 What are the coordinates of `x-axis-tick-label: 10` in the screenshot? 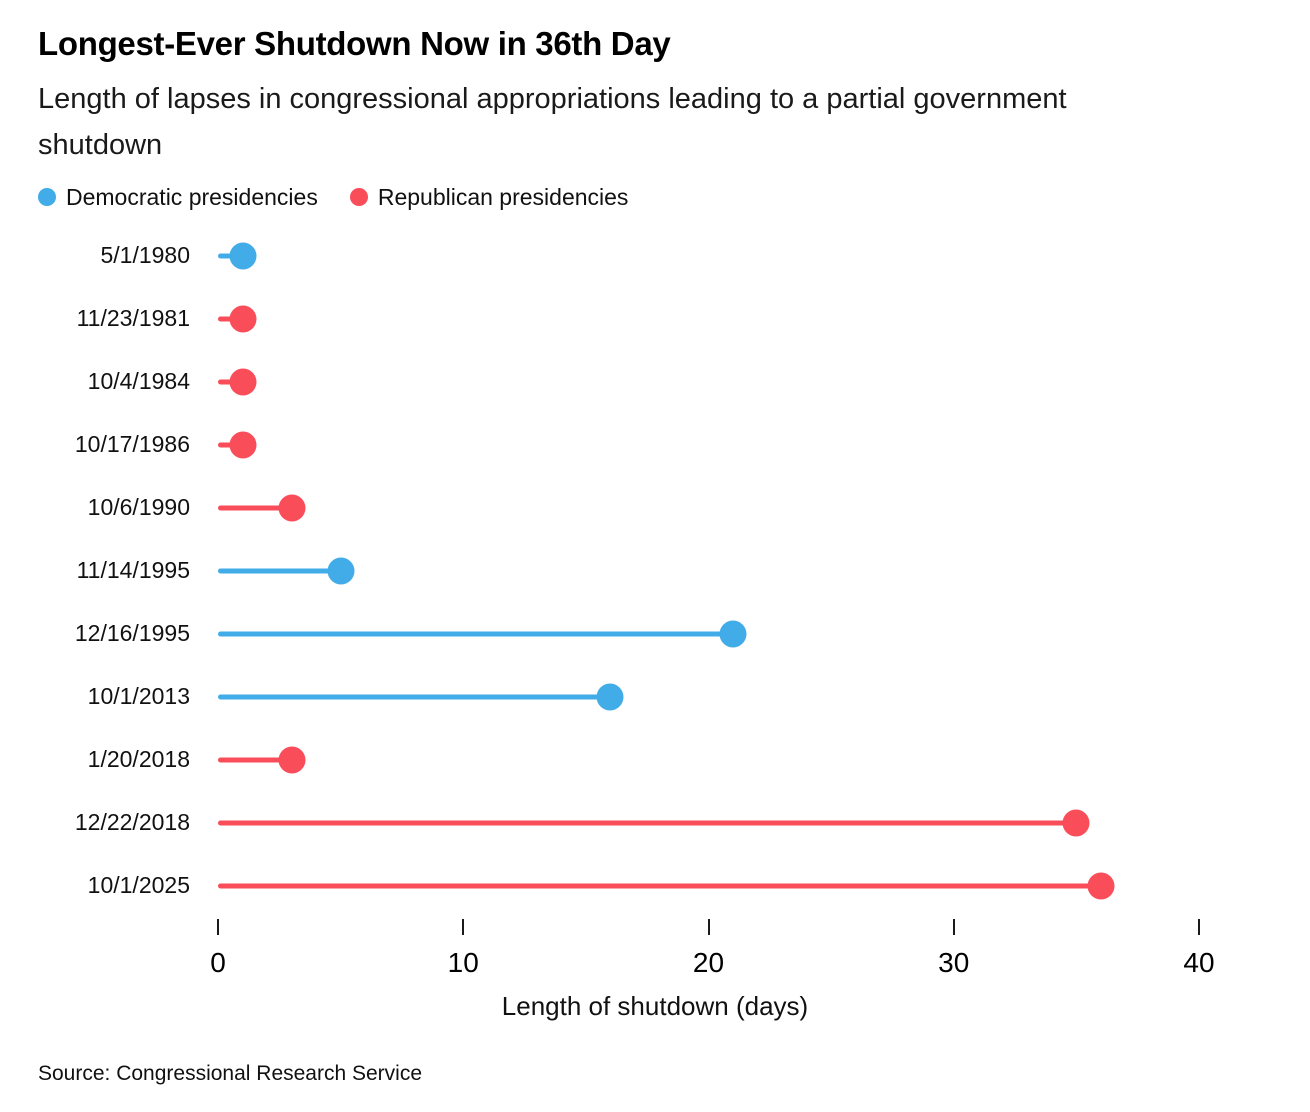 It's located at (463, 963).